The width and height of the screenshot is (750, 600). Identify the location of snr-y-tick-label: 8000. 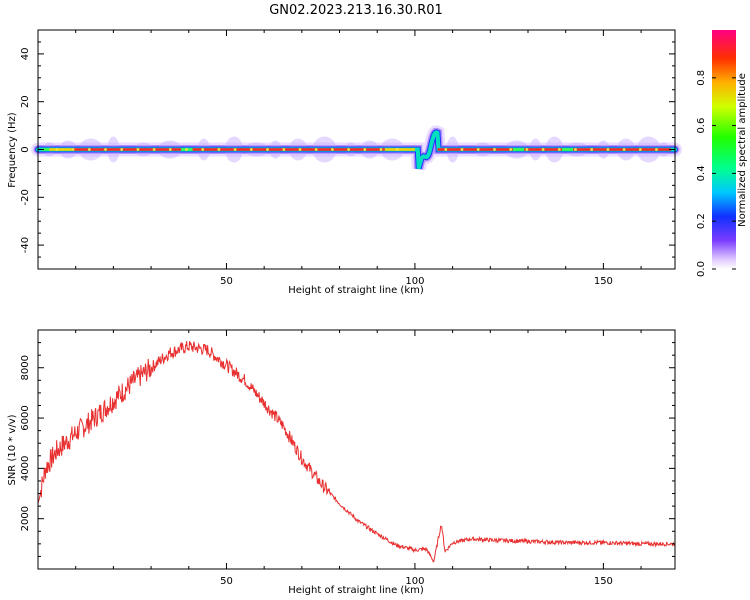
(25, 367).